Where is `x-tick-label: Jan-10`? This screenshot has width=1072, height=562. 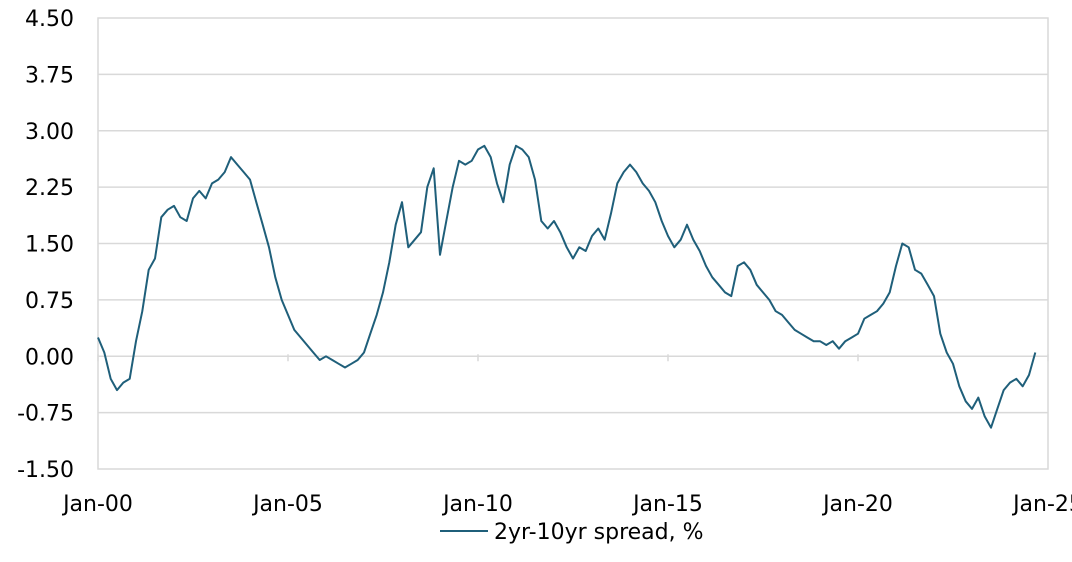 x-tick-label: Jan-10 is located at coordinates (477, 504).